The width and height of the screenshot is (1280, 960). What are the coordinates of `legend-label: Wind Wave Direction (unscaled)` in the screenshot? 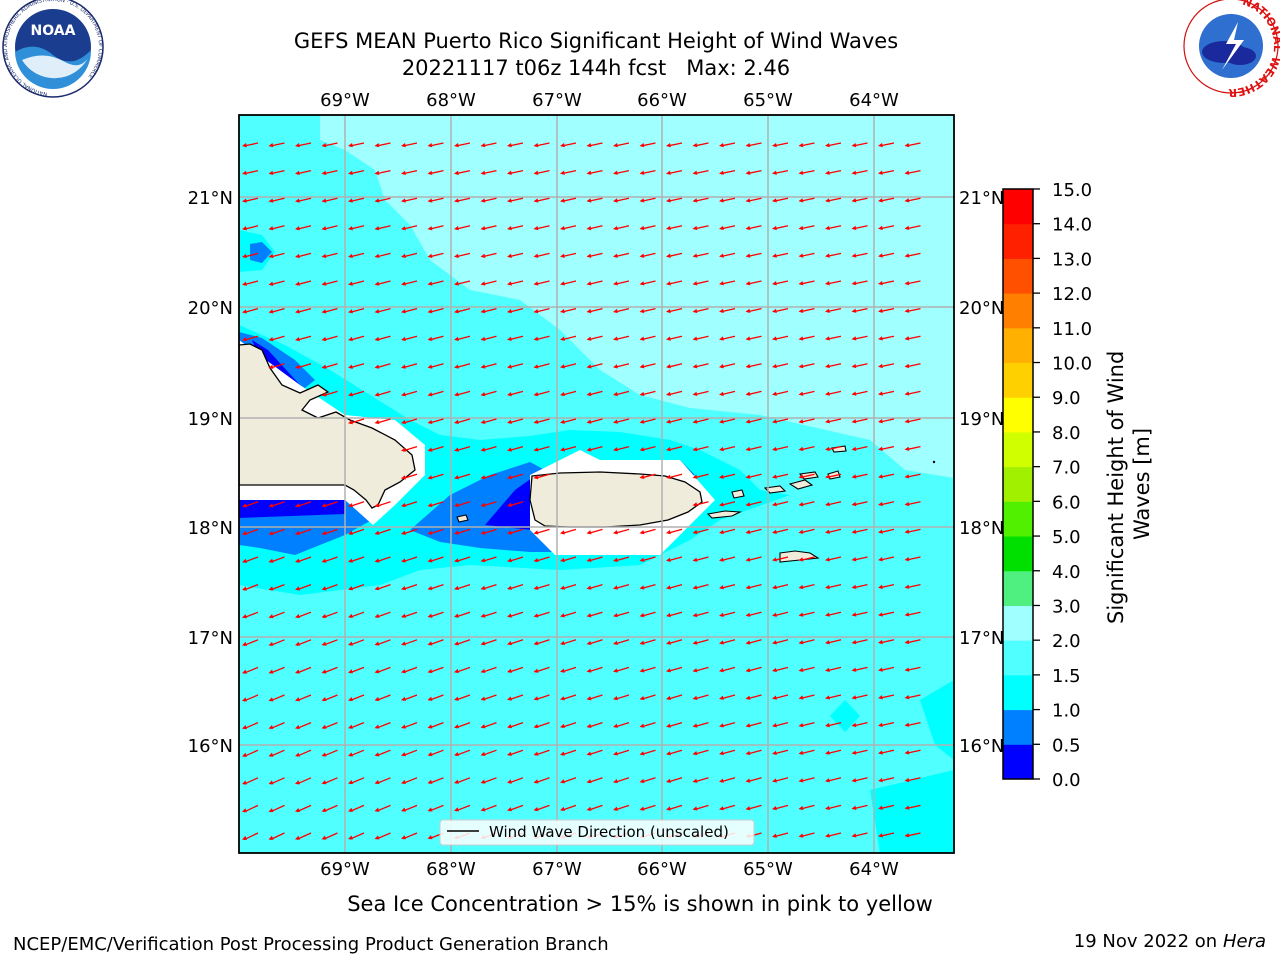 It's located at (609, 832).